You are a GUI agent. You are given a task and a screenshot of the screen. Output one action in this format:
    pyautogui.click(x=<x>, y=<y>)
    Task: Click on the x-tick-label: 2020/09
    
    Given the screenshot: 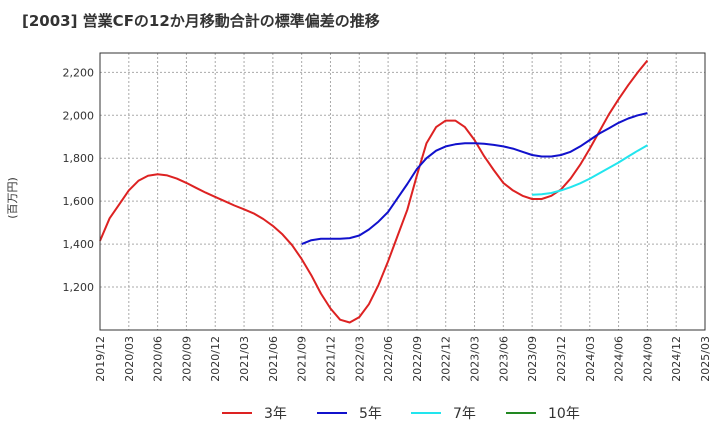 What is the action you would take?
    pyautogui.click(x=186, y=359)
    